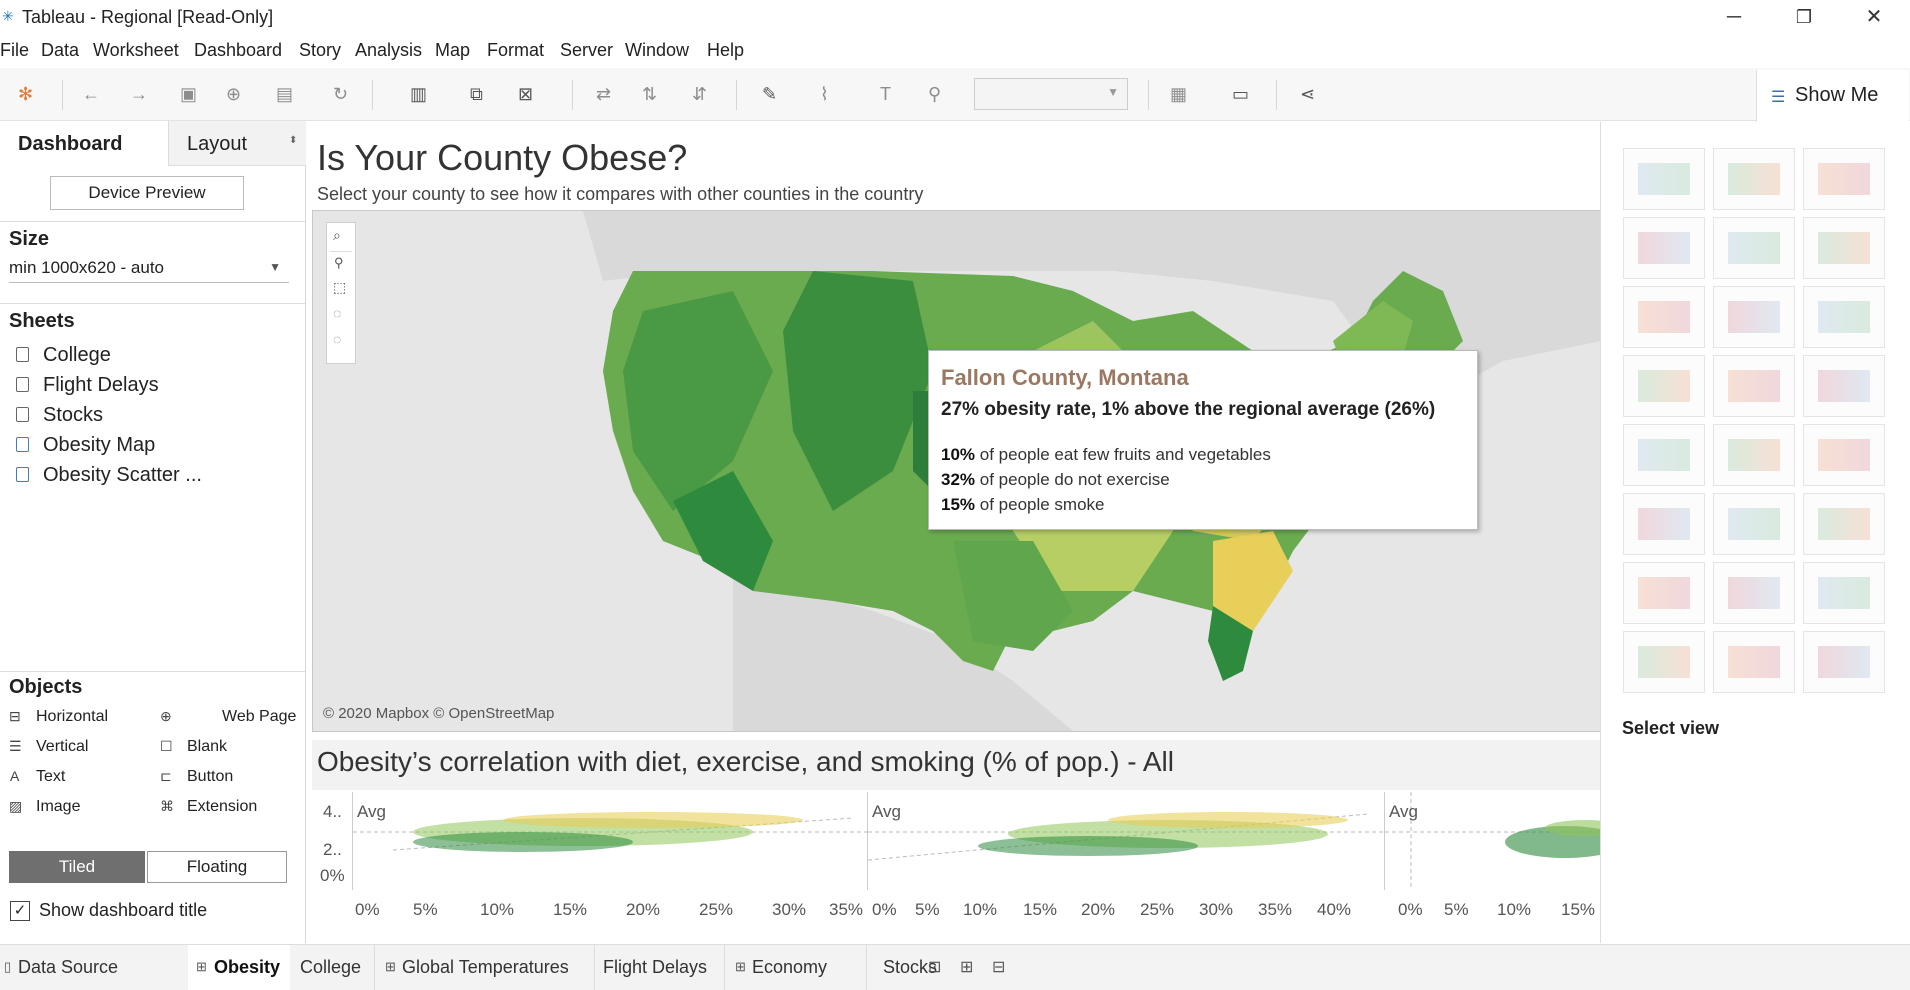 The image size is (1910, 990). I want to click on sheet-label: Obesity Map, so click(99, 445).